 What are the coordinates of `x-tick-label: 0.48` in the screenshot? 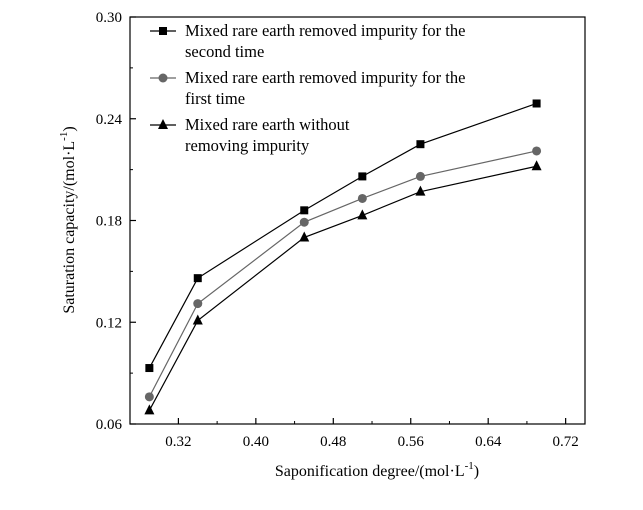 It's located at (333, 442).